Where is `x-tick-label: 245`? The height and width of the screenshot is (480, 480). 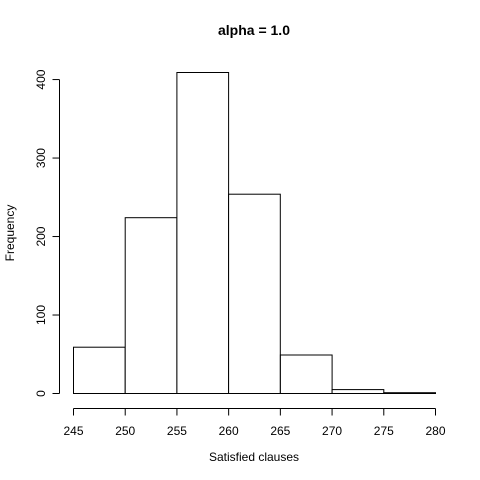 x-tick-label: 245 is located at coordinates (73, 431).